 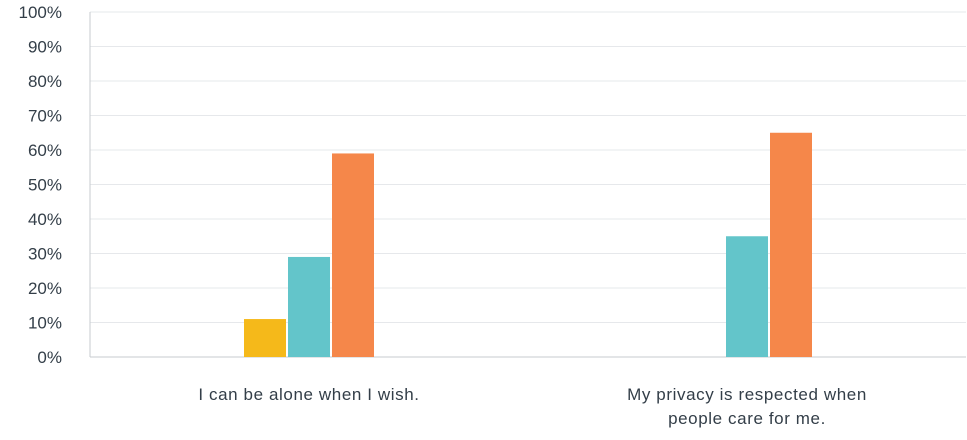 What do you see at coordinates (308, 394) in the screenshot?
I see `x-category-label: I can be alone when I wish.` at bounding box center [308, 394].